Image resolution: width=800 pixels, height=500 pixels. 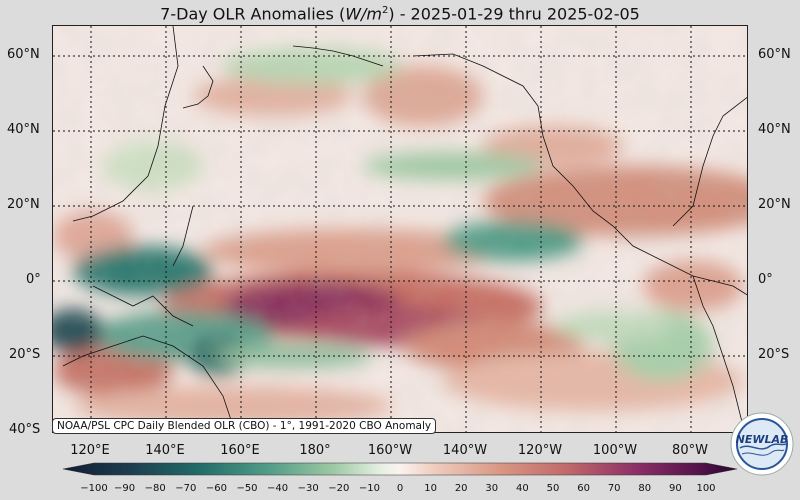 What do you see at coordinates (774, 204) in the screenshot?
I see `lat-label-20n-right: 20°N` at bounding box center [774, 204].